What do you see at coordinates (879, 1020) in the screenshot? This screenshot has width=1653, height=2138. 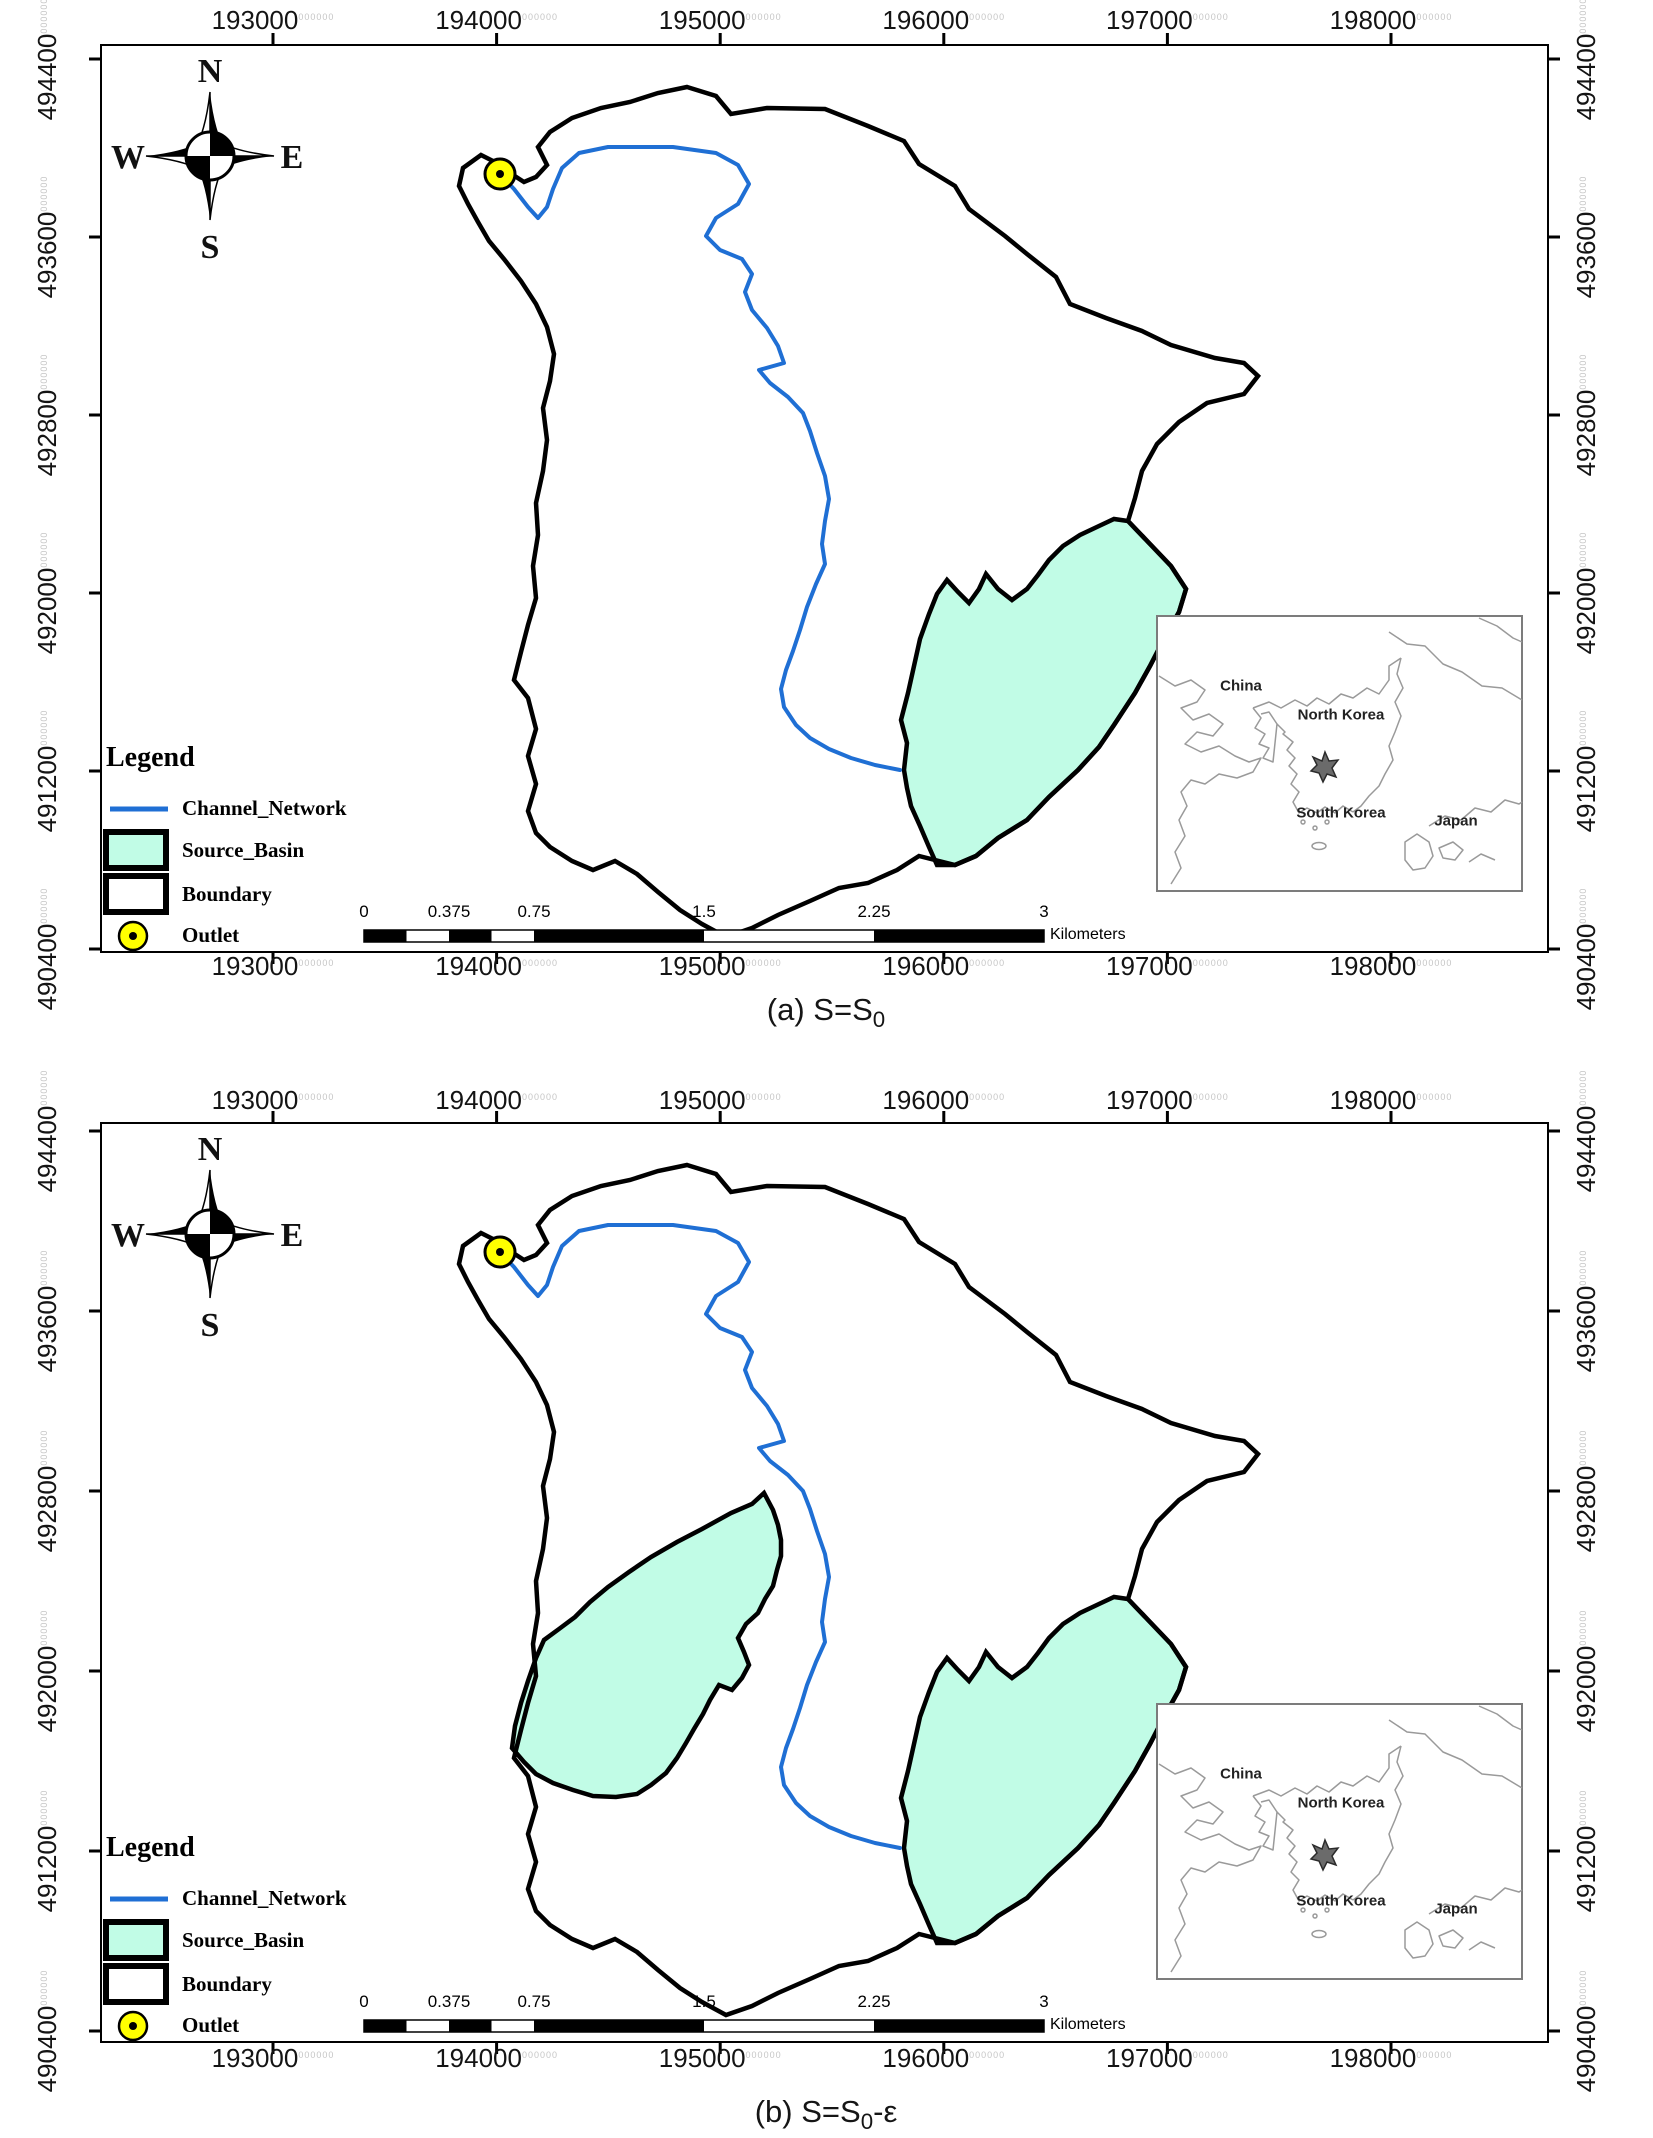 I see `caption-a-sub: 0` at bounding box center [879, 1020].